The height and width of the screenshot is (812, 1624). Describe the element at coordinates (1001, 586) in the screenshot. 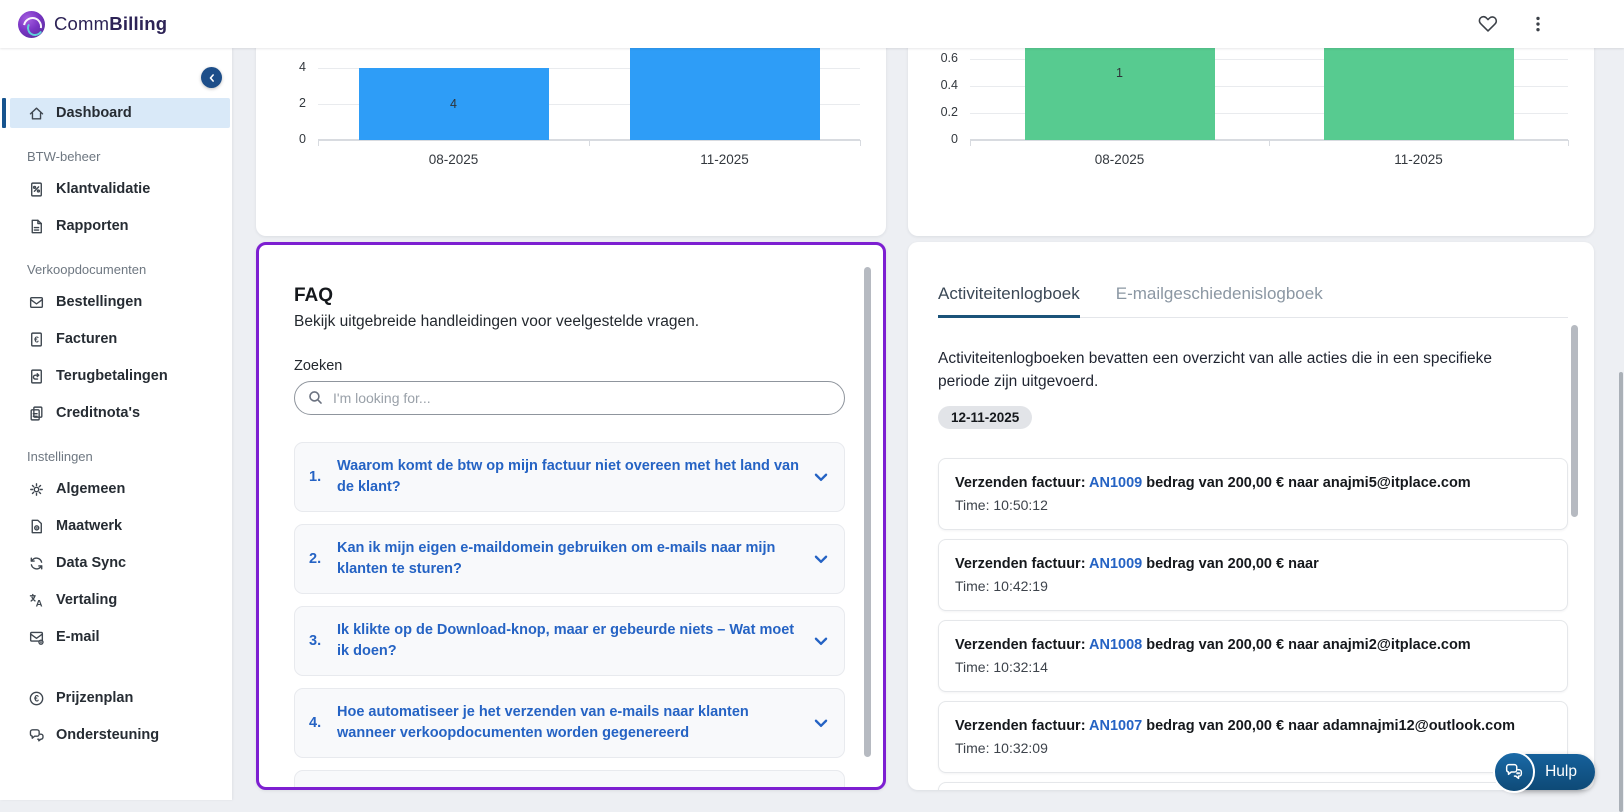

I see `log-entry-time: Time: 10:42:19` at that location.